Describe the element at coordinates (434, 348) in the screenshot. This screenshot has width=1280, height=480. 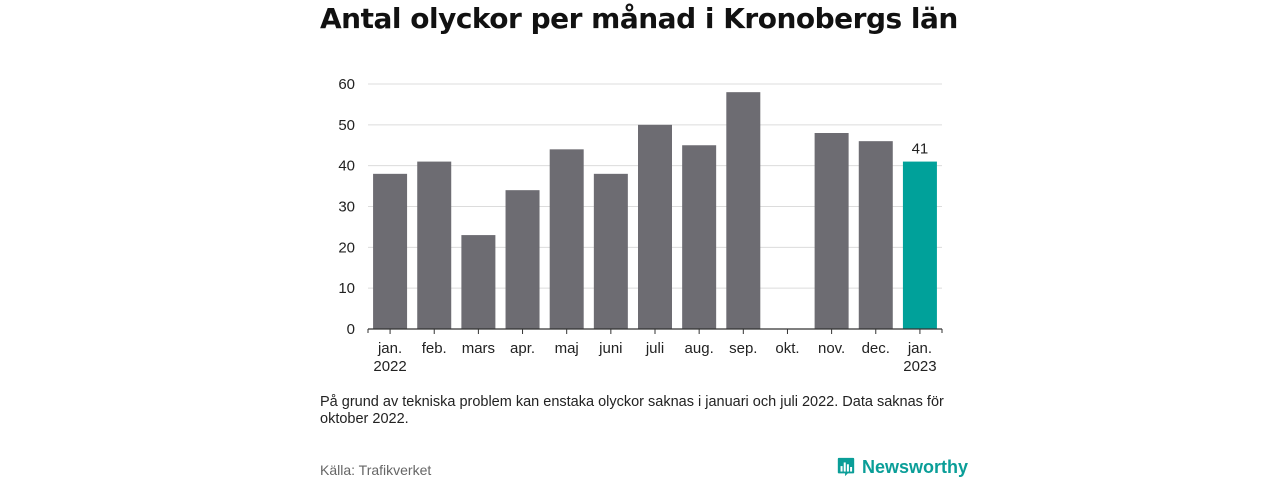
I see `x-tick-label: feb.` at that location.